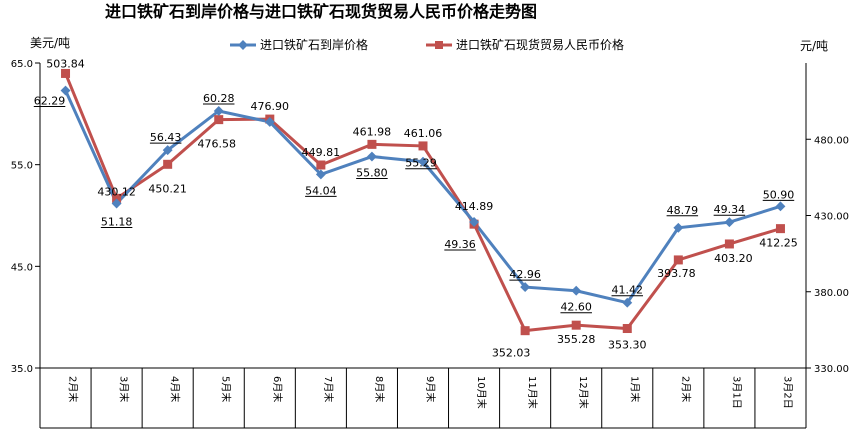 The height and width of the screenshot is (434, 856). Describe the element at coordinates (277, 389) in the screenshot. I see `x-category-label: 6月末` at that location.